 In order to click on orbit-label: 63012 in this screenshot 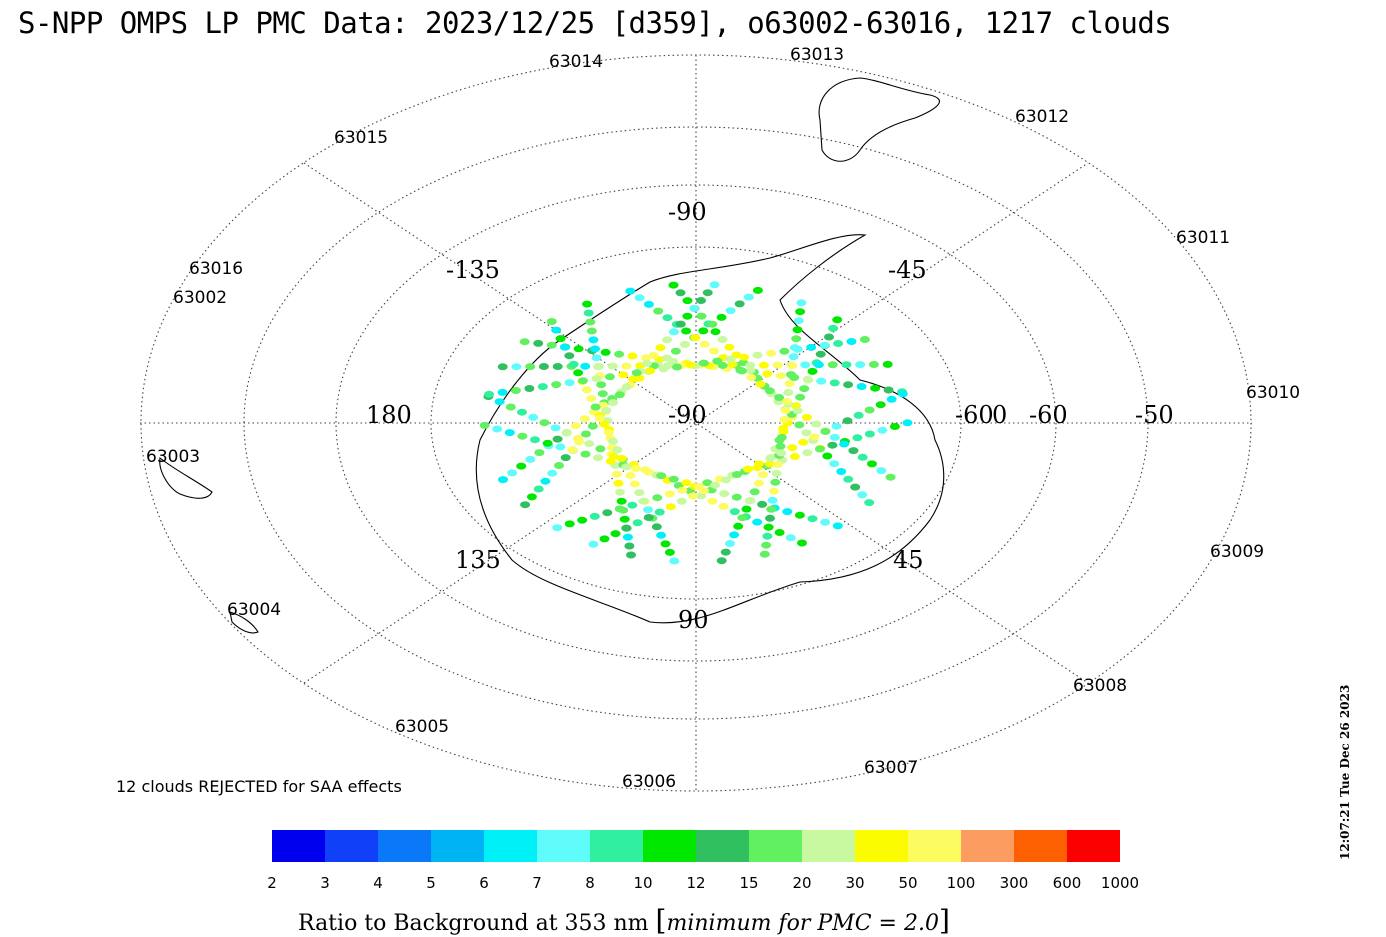, I will do `click(1042, 117)`.